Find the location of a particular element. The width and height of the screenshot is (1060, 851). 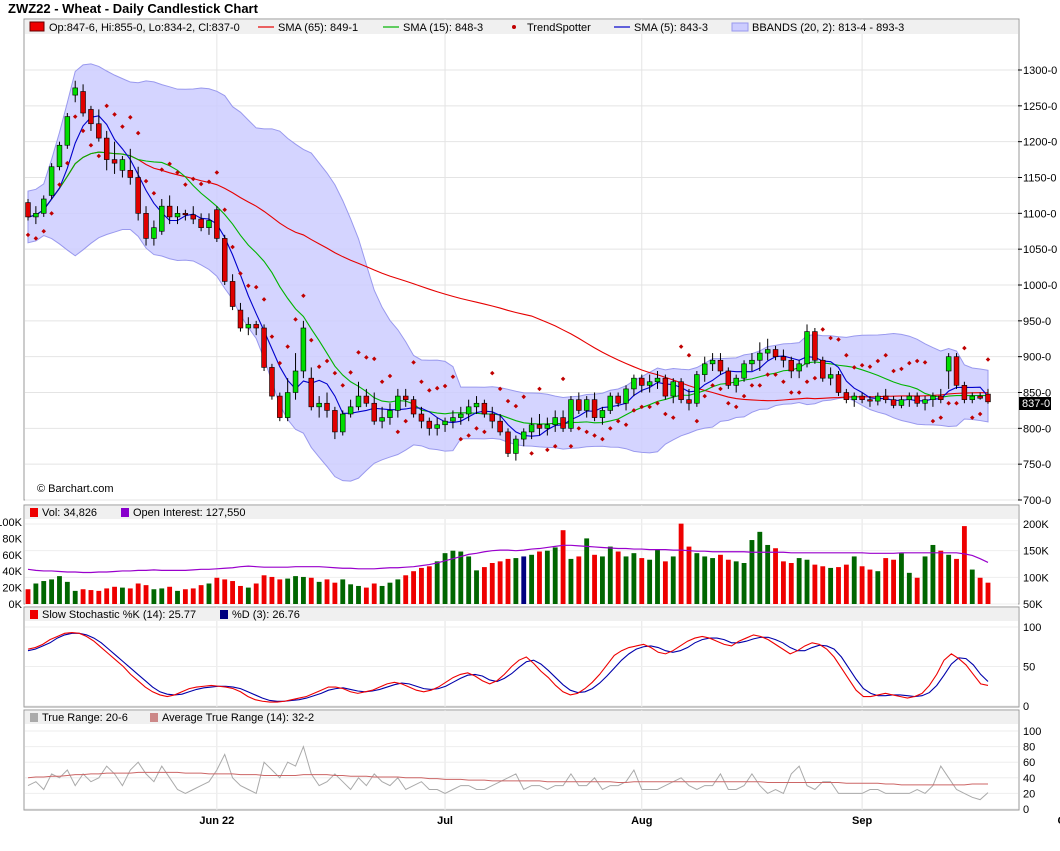

time-tick-label: Sep is located at coordinates (862, 821).